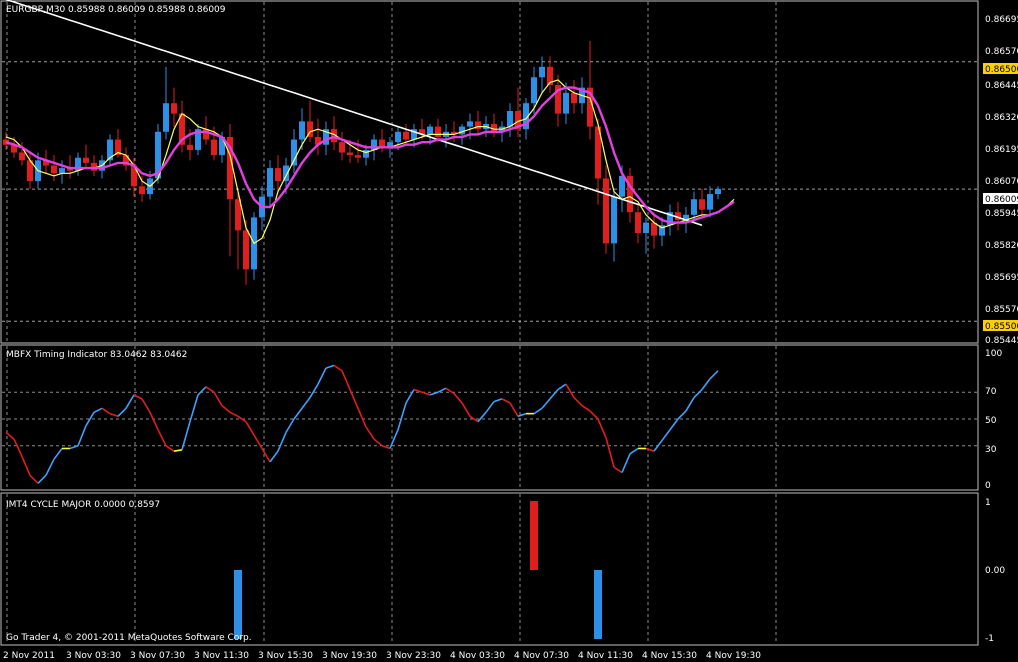 This screenshot has width=1018, height=662. I want to click on price-label: 0.86695, so click(1001, 20).